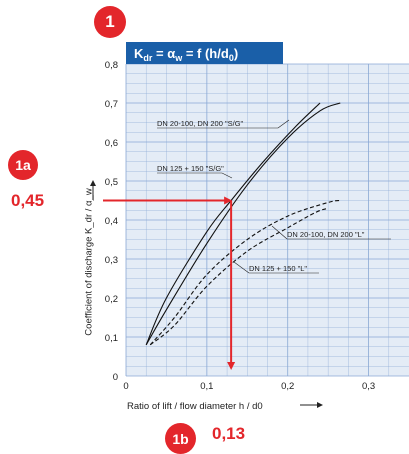 The image size is (409, 454). Describe the element at coordinates (229, 433) in the screenshot. I see `x-value-callout: 0,13` at that location.